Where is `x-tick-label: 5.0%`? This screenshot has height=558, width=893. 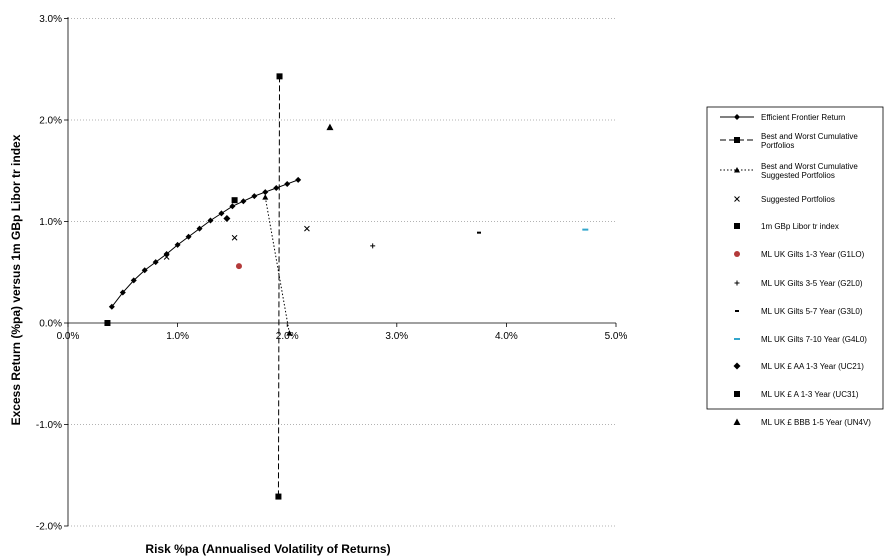
x-tick-label: 5.0% is located at coordinates (616, 336).